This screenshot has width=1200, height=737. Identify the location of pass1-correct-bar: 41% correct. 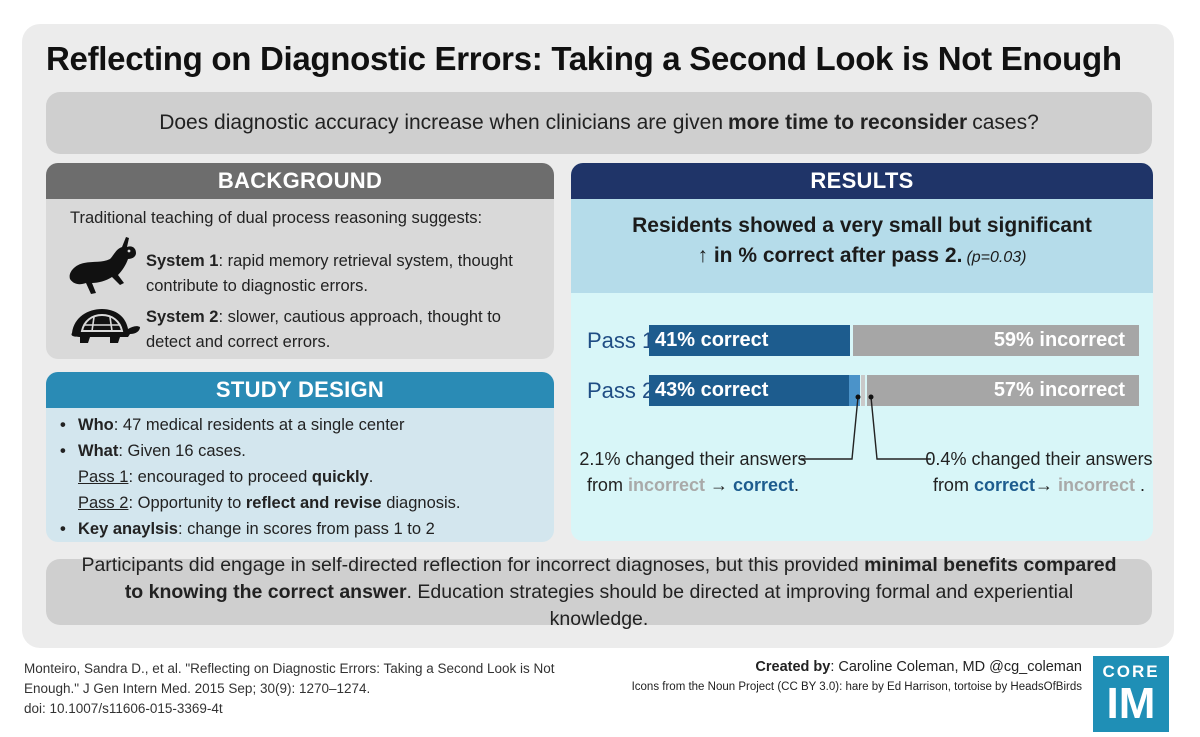
(749, 340).